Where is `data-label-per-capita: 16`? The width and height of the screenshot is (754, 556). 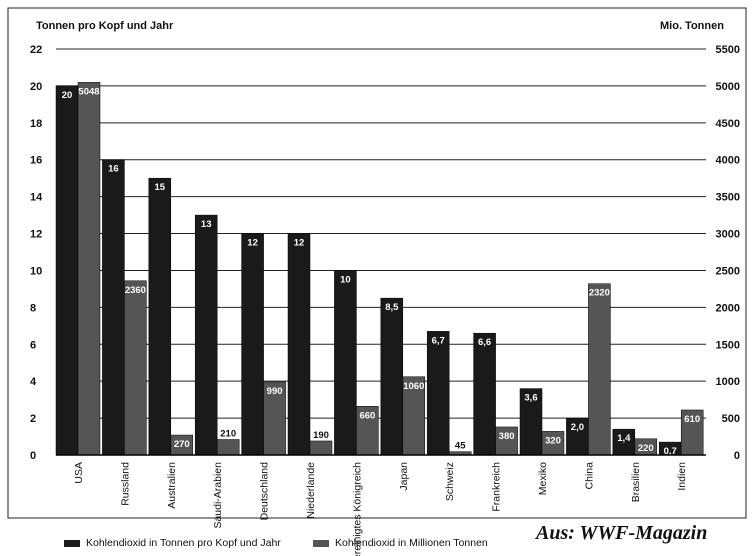 data-label-per-capita: 16 is located at coordinates (113, 169).